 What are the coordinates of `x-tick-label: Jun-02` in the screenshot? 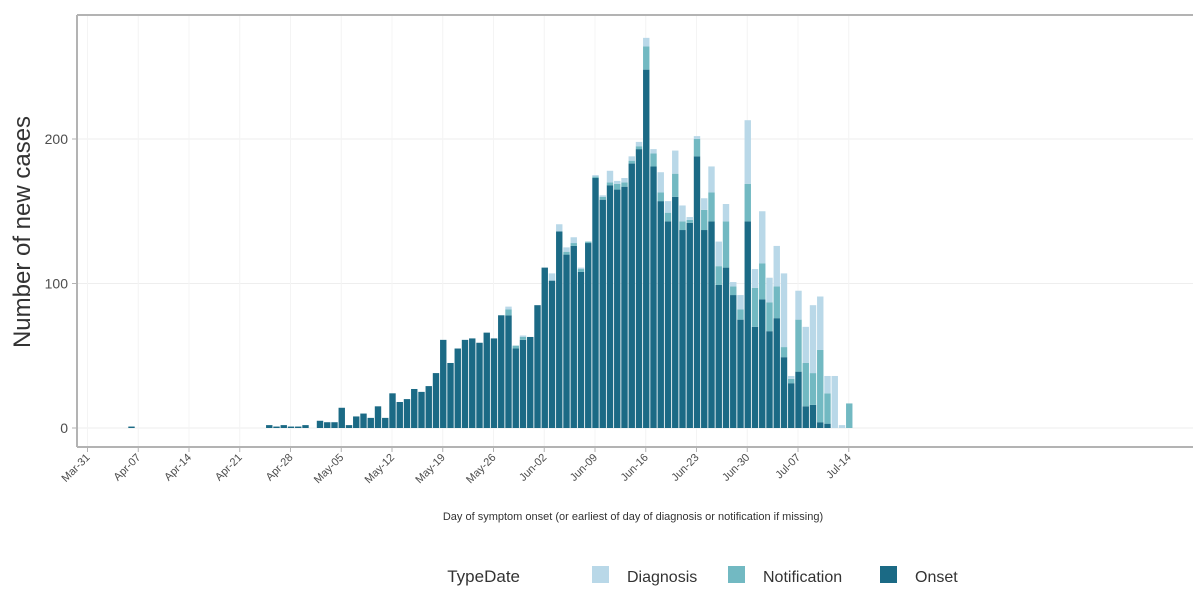 It's located at (533, 468).